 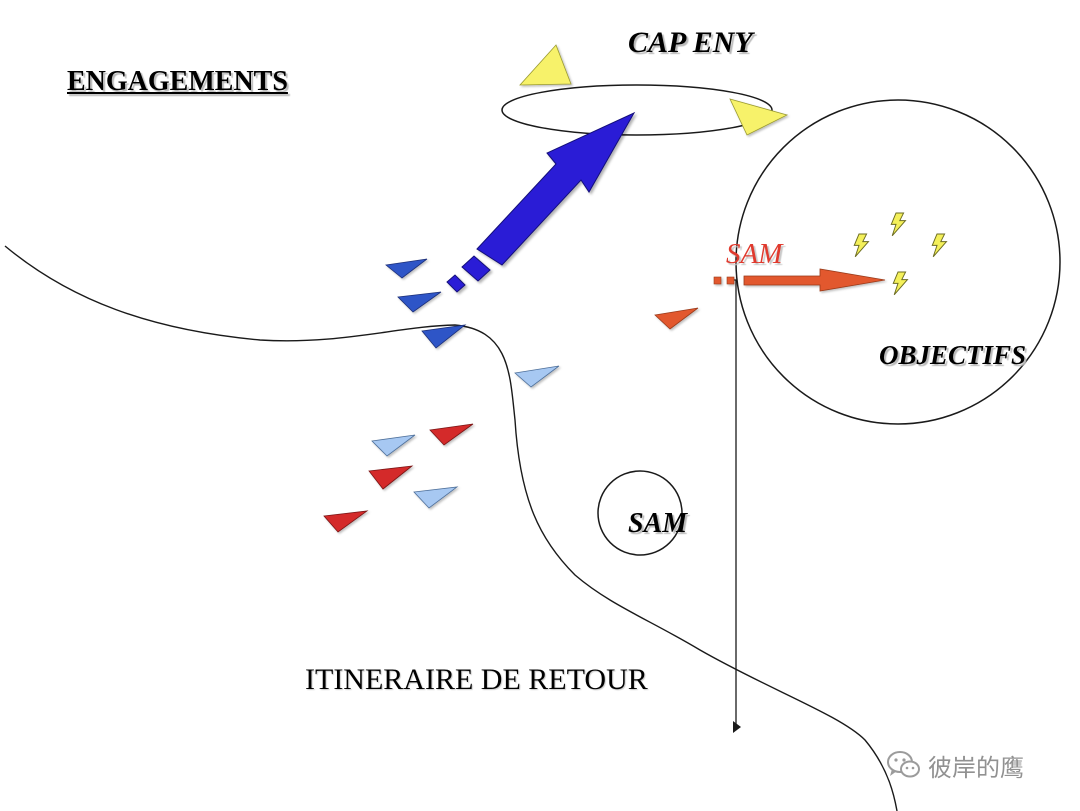 What do you see at coordinates (976, 767) in the screenshot?
I see `watermark-text: 彼岸的鹰` at bounding box center [976, 767].